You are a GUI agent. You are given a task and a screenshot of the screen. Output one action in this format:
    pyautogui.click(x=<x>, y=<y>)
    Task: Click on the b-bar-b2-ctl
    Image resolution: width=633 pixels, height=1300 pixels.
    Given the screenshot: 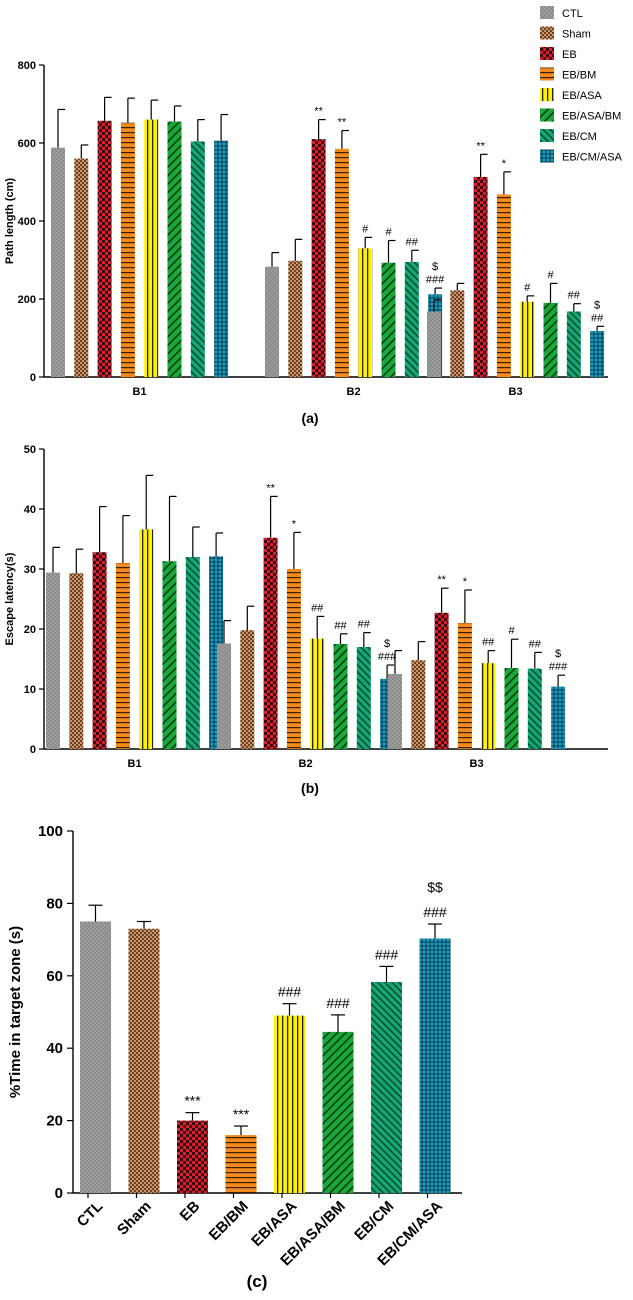 What is the action you would take?
    pyautogui.click(x=224, y=696)
    